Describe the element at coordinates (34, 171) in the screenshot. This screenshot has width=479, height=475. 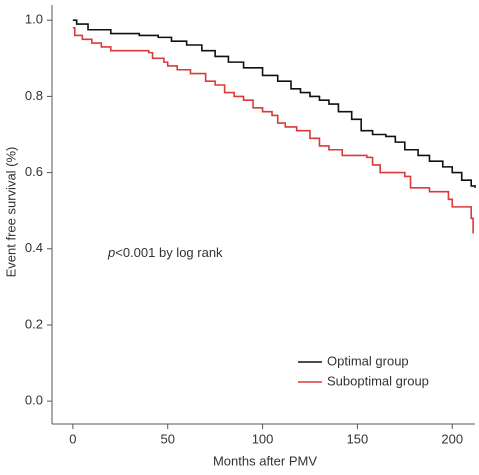
I see `y-tick-label: 0.6` at that location.